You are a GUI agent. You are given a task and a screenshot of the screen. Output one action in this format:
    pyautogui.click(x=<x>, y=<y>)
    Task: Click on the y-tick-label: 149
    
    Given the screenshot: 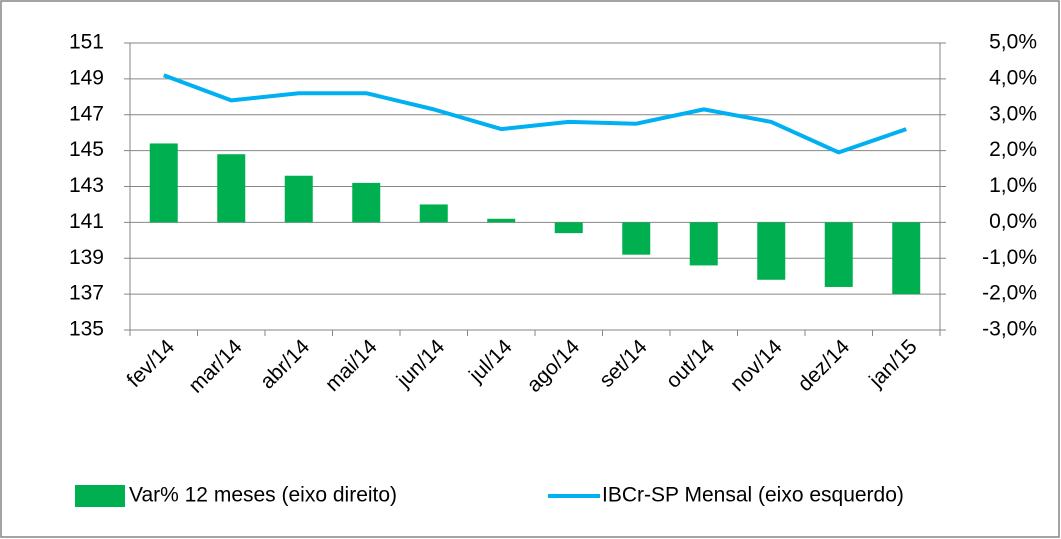 What is the action you would take?
    pyautogui.click(x=86, y=77)
    